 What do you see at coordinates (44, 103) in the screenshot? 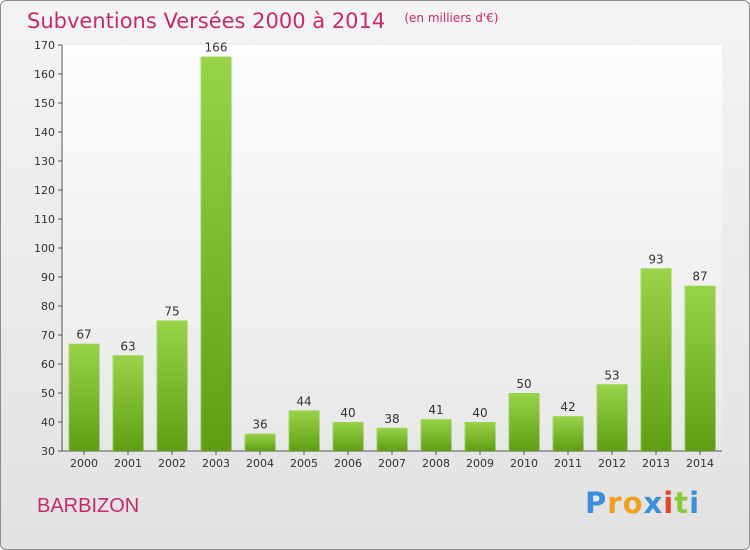
I see `y-tick-label: 150` at bounding box center [44, 103].